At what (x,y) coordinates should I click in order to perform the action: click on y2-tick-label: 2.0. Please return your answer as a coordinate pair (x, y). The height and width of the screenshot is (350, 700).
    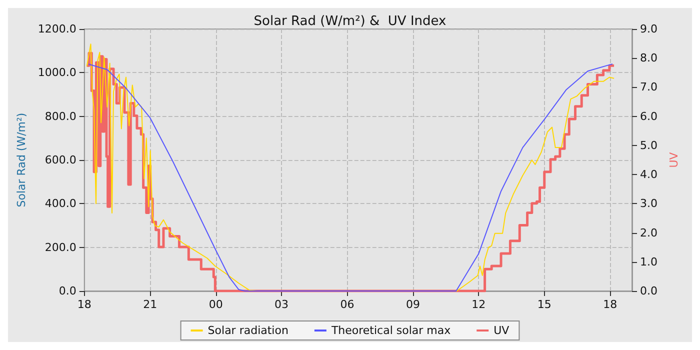
    Looking at the image, I should click on (649, 233).